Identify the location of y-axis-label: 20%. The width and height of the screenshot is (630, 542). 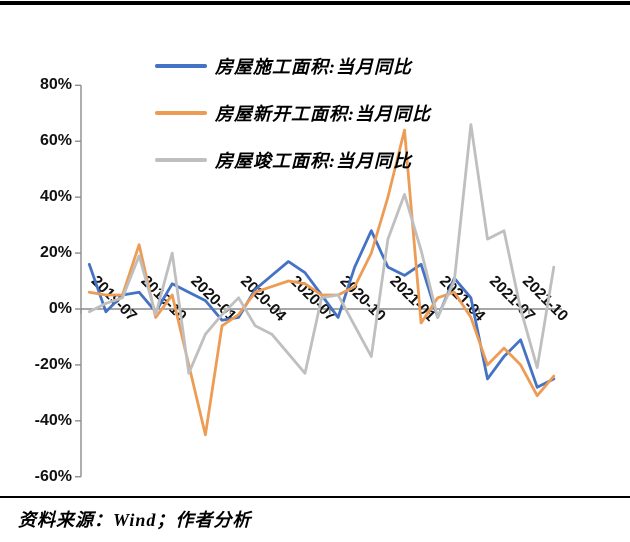
(55, 253).